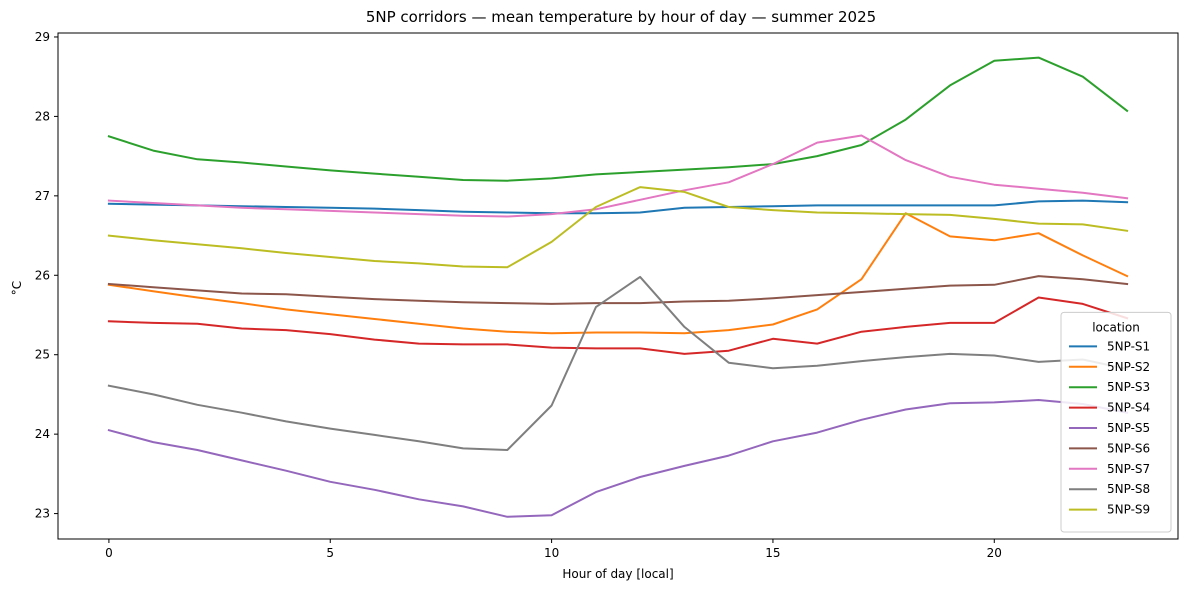  What do you see at coordinates (994, 553) in the screenshot?
I see `x-tick-label: 20` at bounding box center [994, 553].